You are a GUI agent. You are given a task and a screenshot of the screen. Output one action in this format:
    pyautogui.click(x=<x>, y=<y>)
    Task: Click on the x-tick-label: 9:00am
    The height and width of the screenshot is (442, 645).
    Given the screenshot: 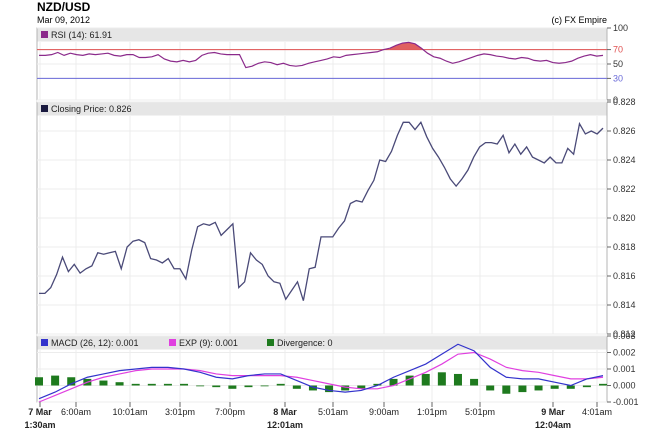 What is the action you would take?
    pyautogui.click(x=384, y=412)
    